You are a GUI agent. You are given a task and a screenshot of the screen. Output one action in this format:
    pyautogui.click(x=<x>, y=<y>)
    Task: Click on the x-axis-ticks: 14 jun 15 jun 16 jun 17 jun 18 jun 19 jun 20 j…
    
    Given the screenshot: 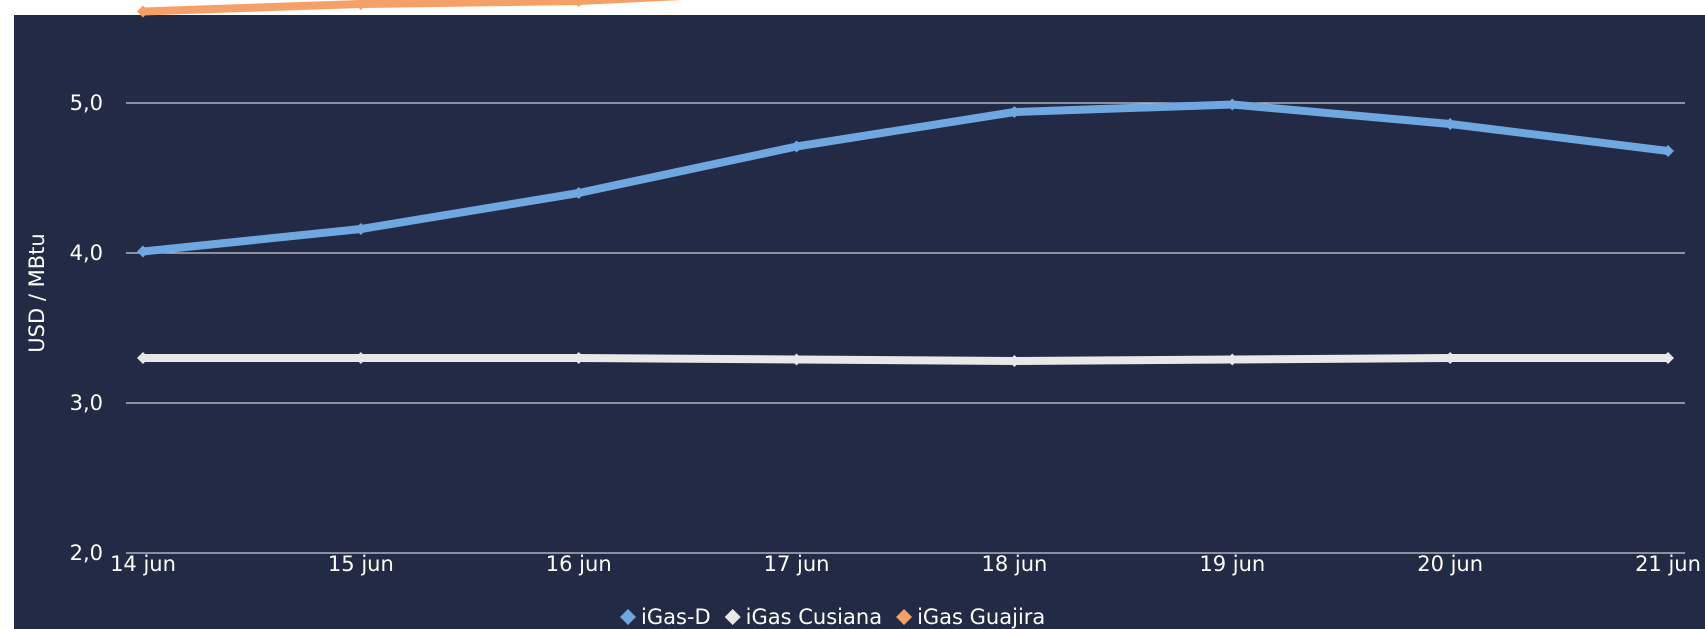 What is the action you would take?
    pyautogui.click(x=905, y=564)
    